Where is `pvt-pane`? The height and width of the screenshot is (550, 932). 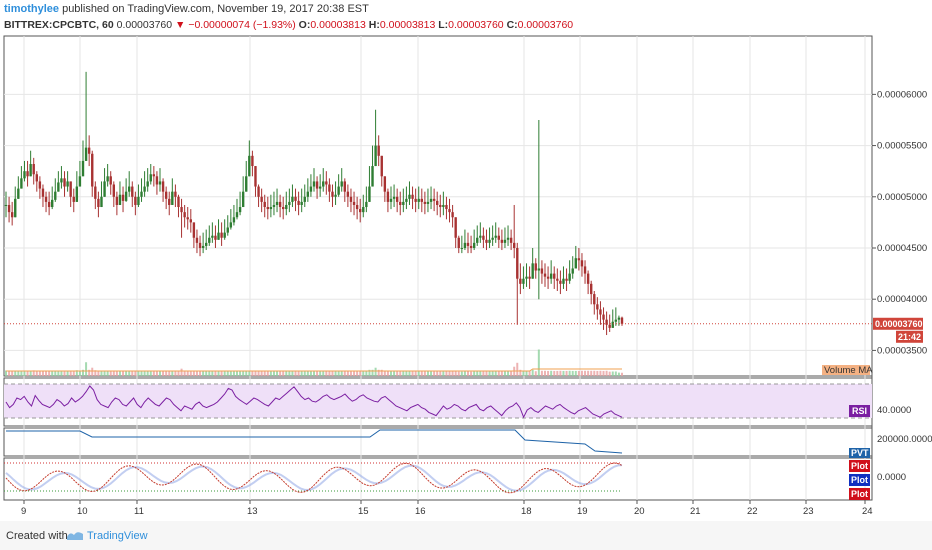
pvt-pane is located at coordinates (314, 441).